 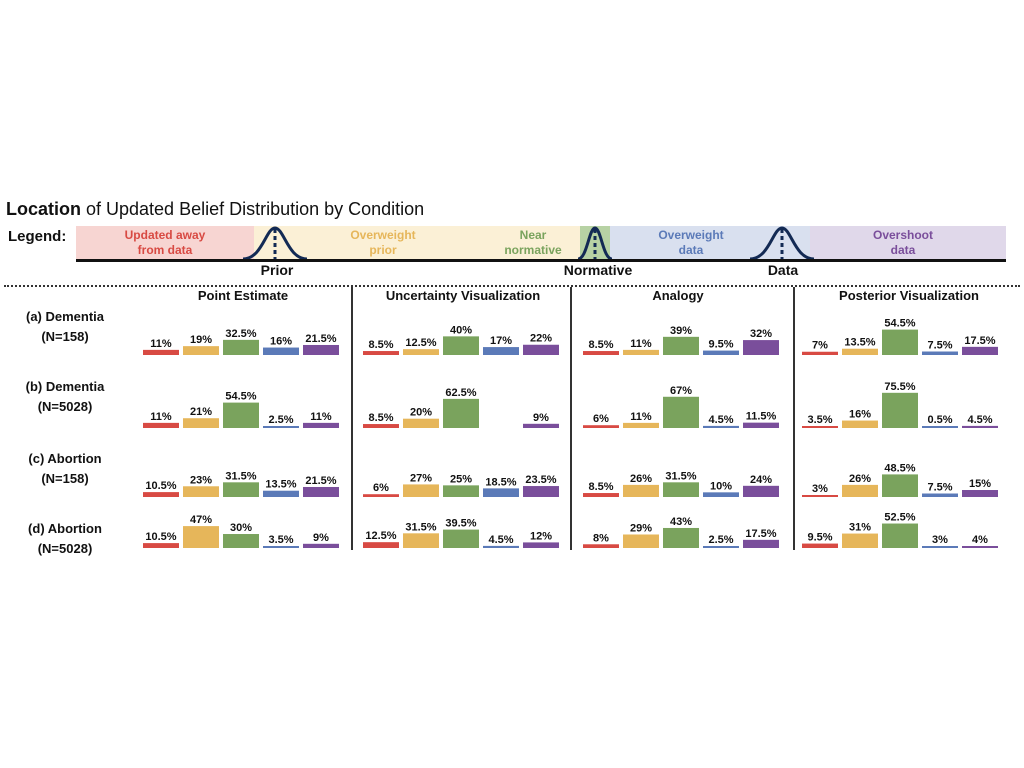 I want to click on bar-label-r1-c3-away: 3.5%, so click(x=819, y=420).